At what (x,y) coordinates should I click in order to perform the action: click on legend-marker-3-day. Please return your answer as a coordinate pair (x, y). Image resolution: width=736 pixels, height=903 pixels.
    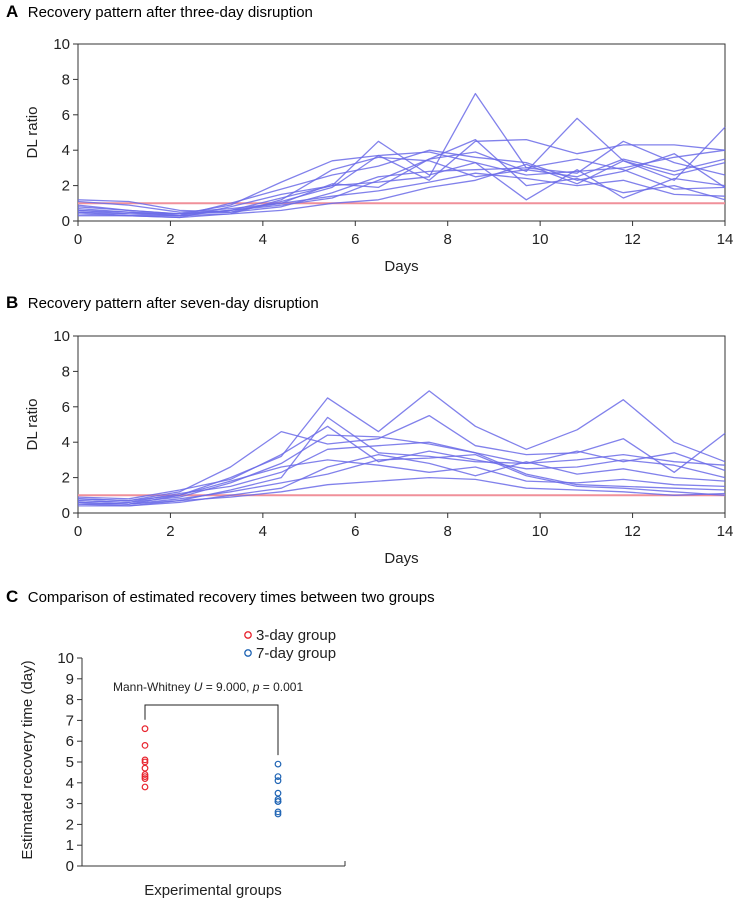
    Looking at the image, I should click on (248, 635).